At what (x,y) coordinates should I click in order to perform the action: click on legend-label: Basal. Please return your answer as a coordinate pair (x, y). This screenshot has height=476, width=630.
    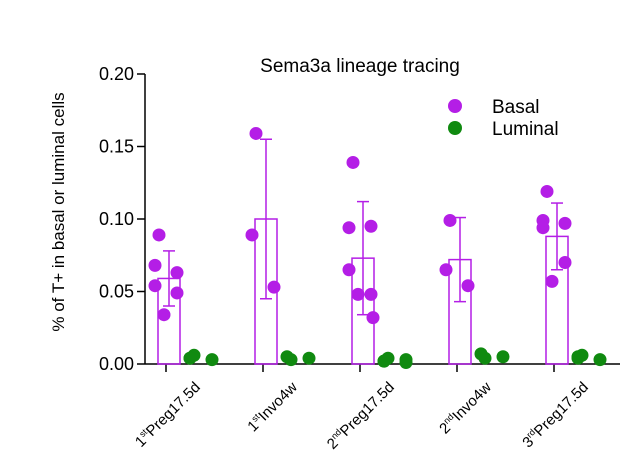
    Looking at the image, I should click on (516, 107).